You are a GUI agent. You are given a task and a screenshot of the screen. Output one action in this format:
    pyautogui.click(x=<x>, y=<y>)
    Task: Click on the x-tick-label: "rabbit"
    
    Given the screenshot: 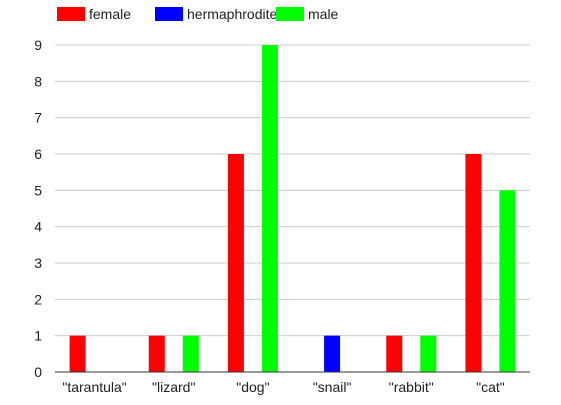 What is the action you would take?
    pyautogui.click(x=411, y=387)
    